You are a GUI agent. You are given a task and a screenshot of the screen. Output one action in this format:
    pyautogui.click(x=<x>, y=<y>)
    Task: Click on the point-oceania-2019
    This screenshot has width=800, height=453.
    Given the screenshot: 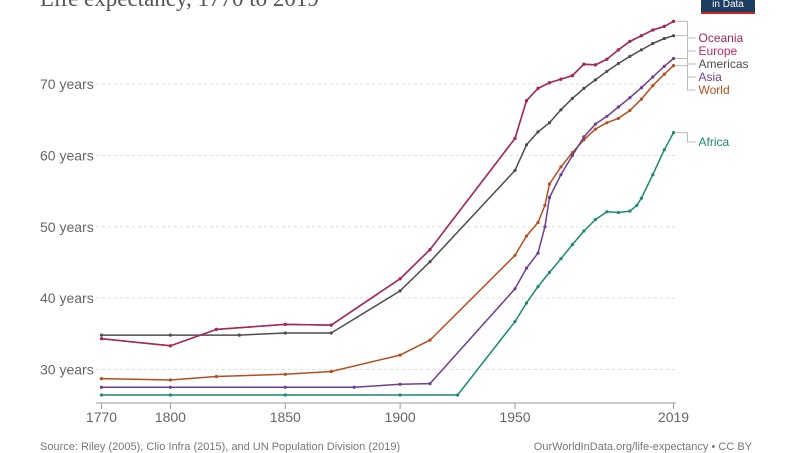 What is the action you would take?
    pyautogui.click(x=673, y=21)
    